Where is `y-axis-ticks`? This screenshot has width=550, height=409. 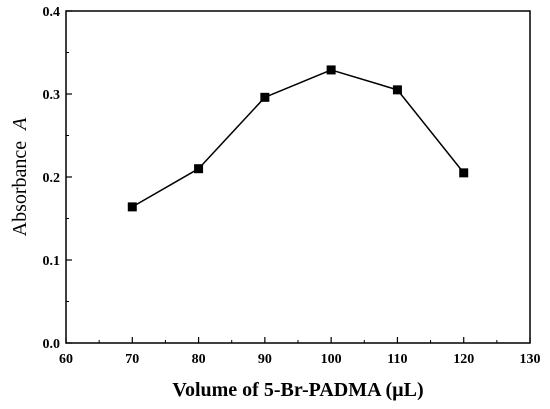
y-axis-ticks is located at coordinates (69, 177).